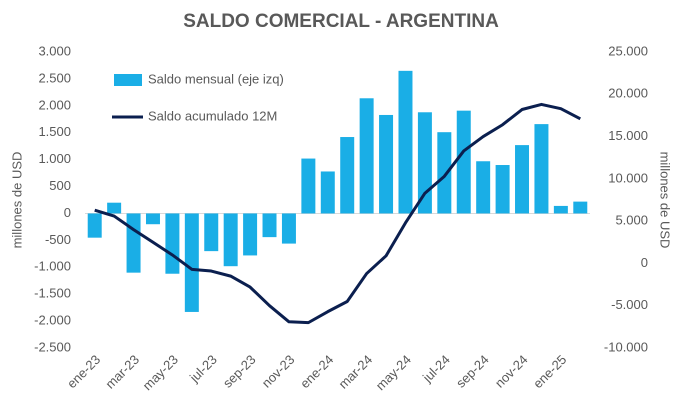 Image resolution: width=682 pixels, height=417 pixels. What do you see at coordinates (665, 200) in the screenshot?
I see `y2-axis-title: millones de USD` at bounding box center [665, 200].